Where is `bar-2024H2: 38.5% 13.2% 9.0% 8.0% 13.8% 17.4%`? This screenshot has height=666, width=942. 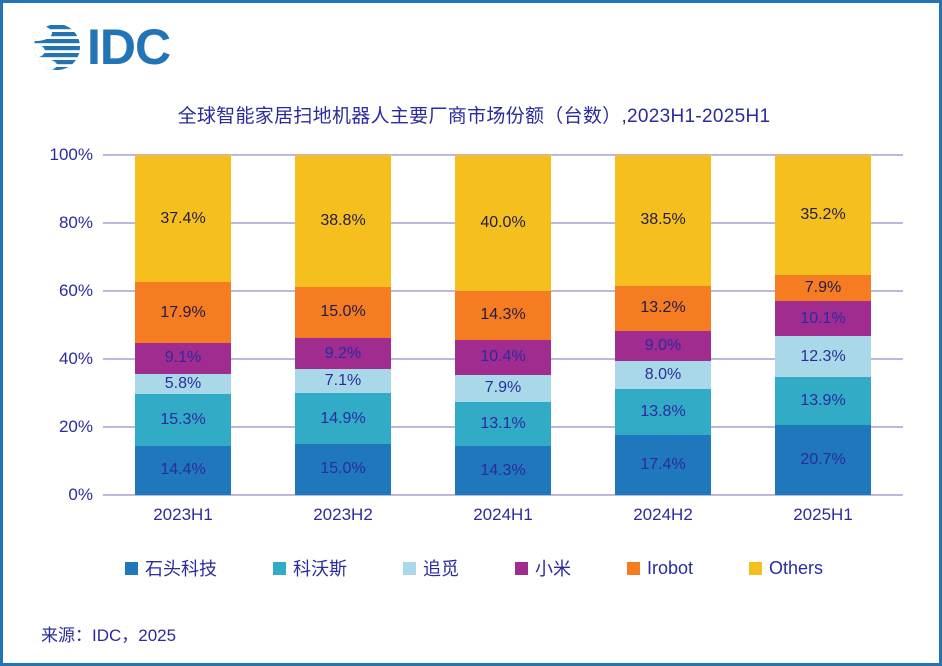 bar-2024H2: 38.5% 13.2% 9.0% 8.0% 13.8% 17.4% is located at coordinates (663, 325).